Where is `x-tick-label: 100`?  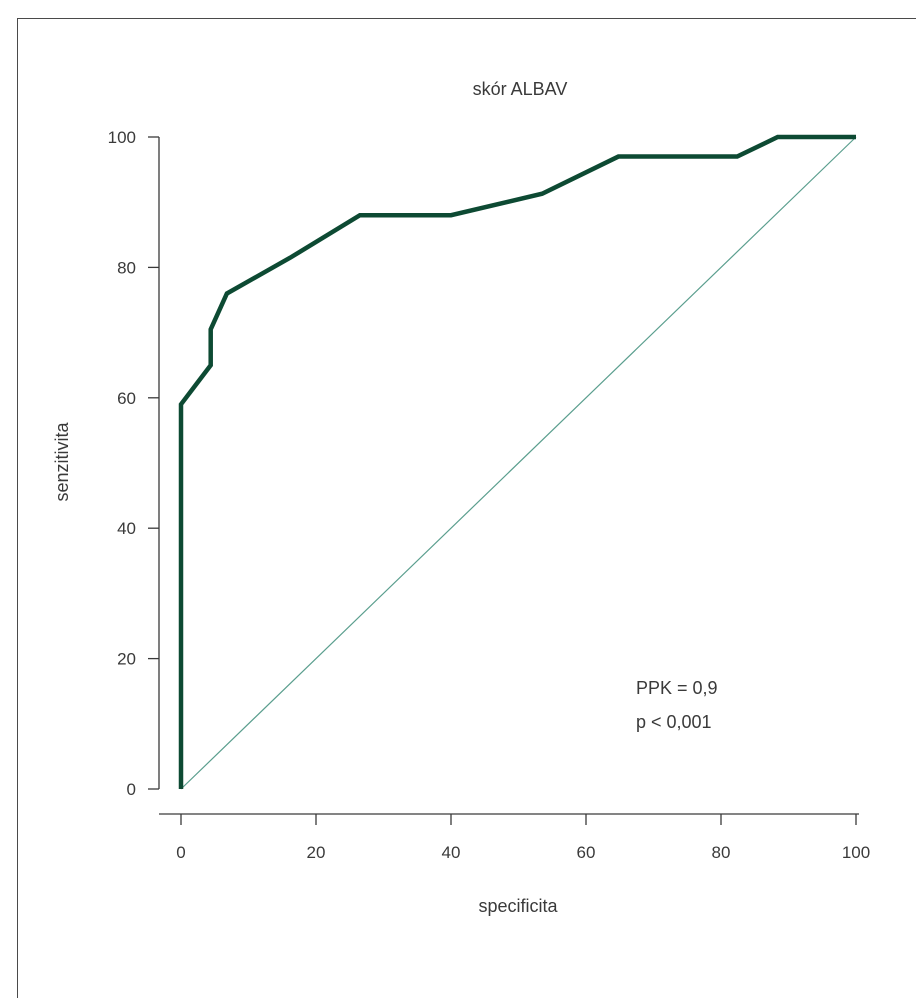
x-tick-label: 100 is located at coordinates (856, 852).